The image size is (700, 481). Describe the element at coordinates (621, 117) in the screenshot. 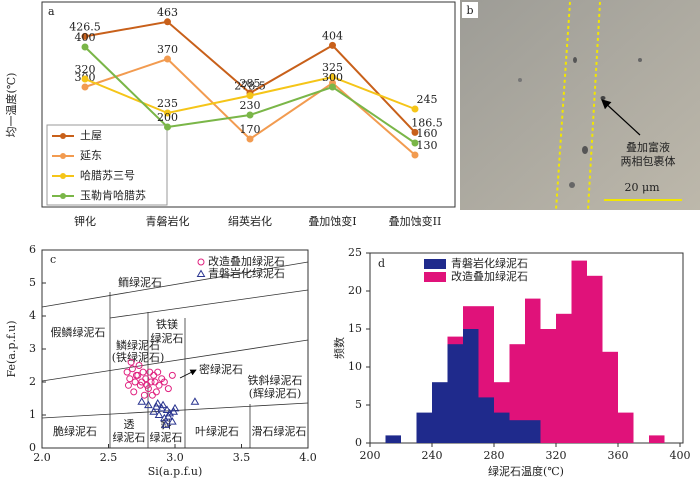

I see `arrow` at that location.